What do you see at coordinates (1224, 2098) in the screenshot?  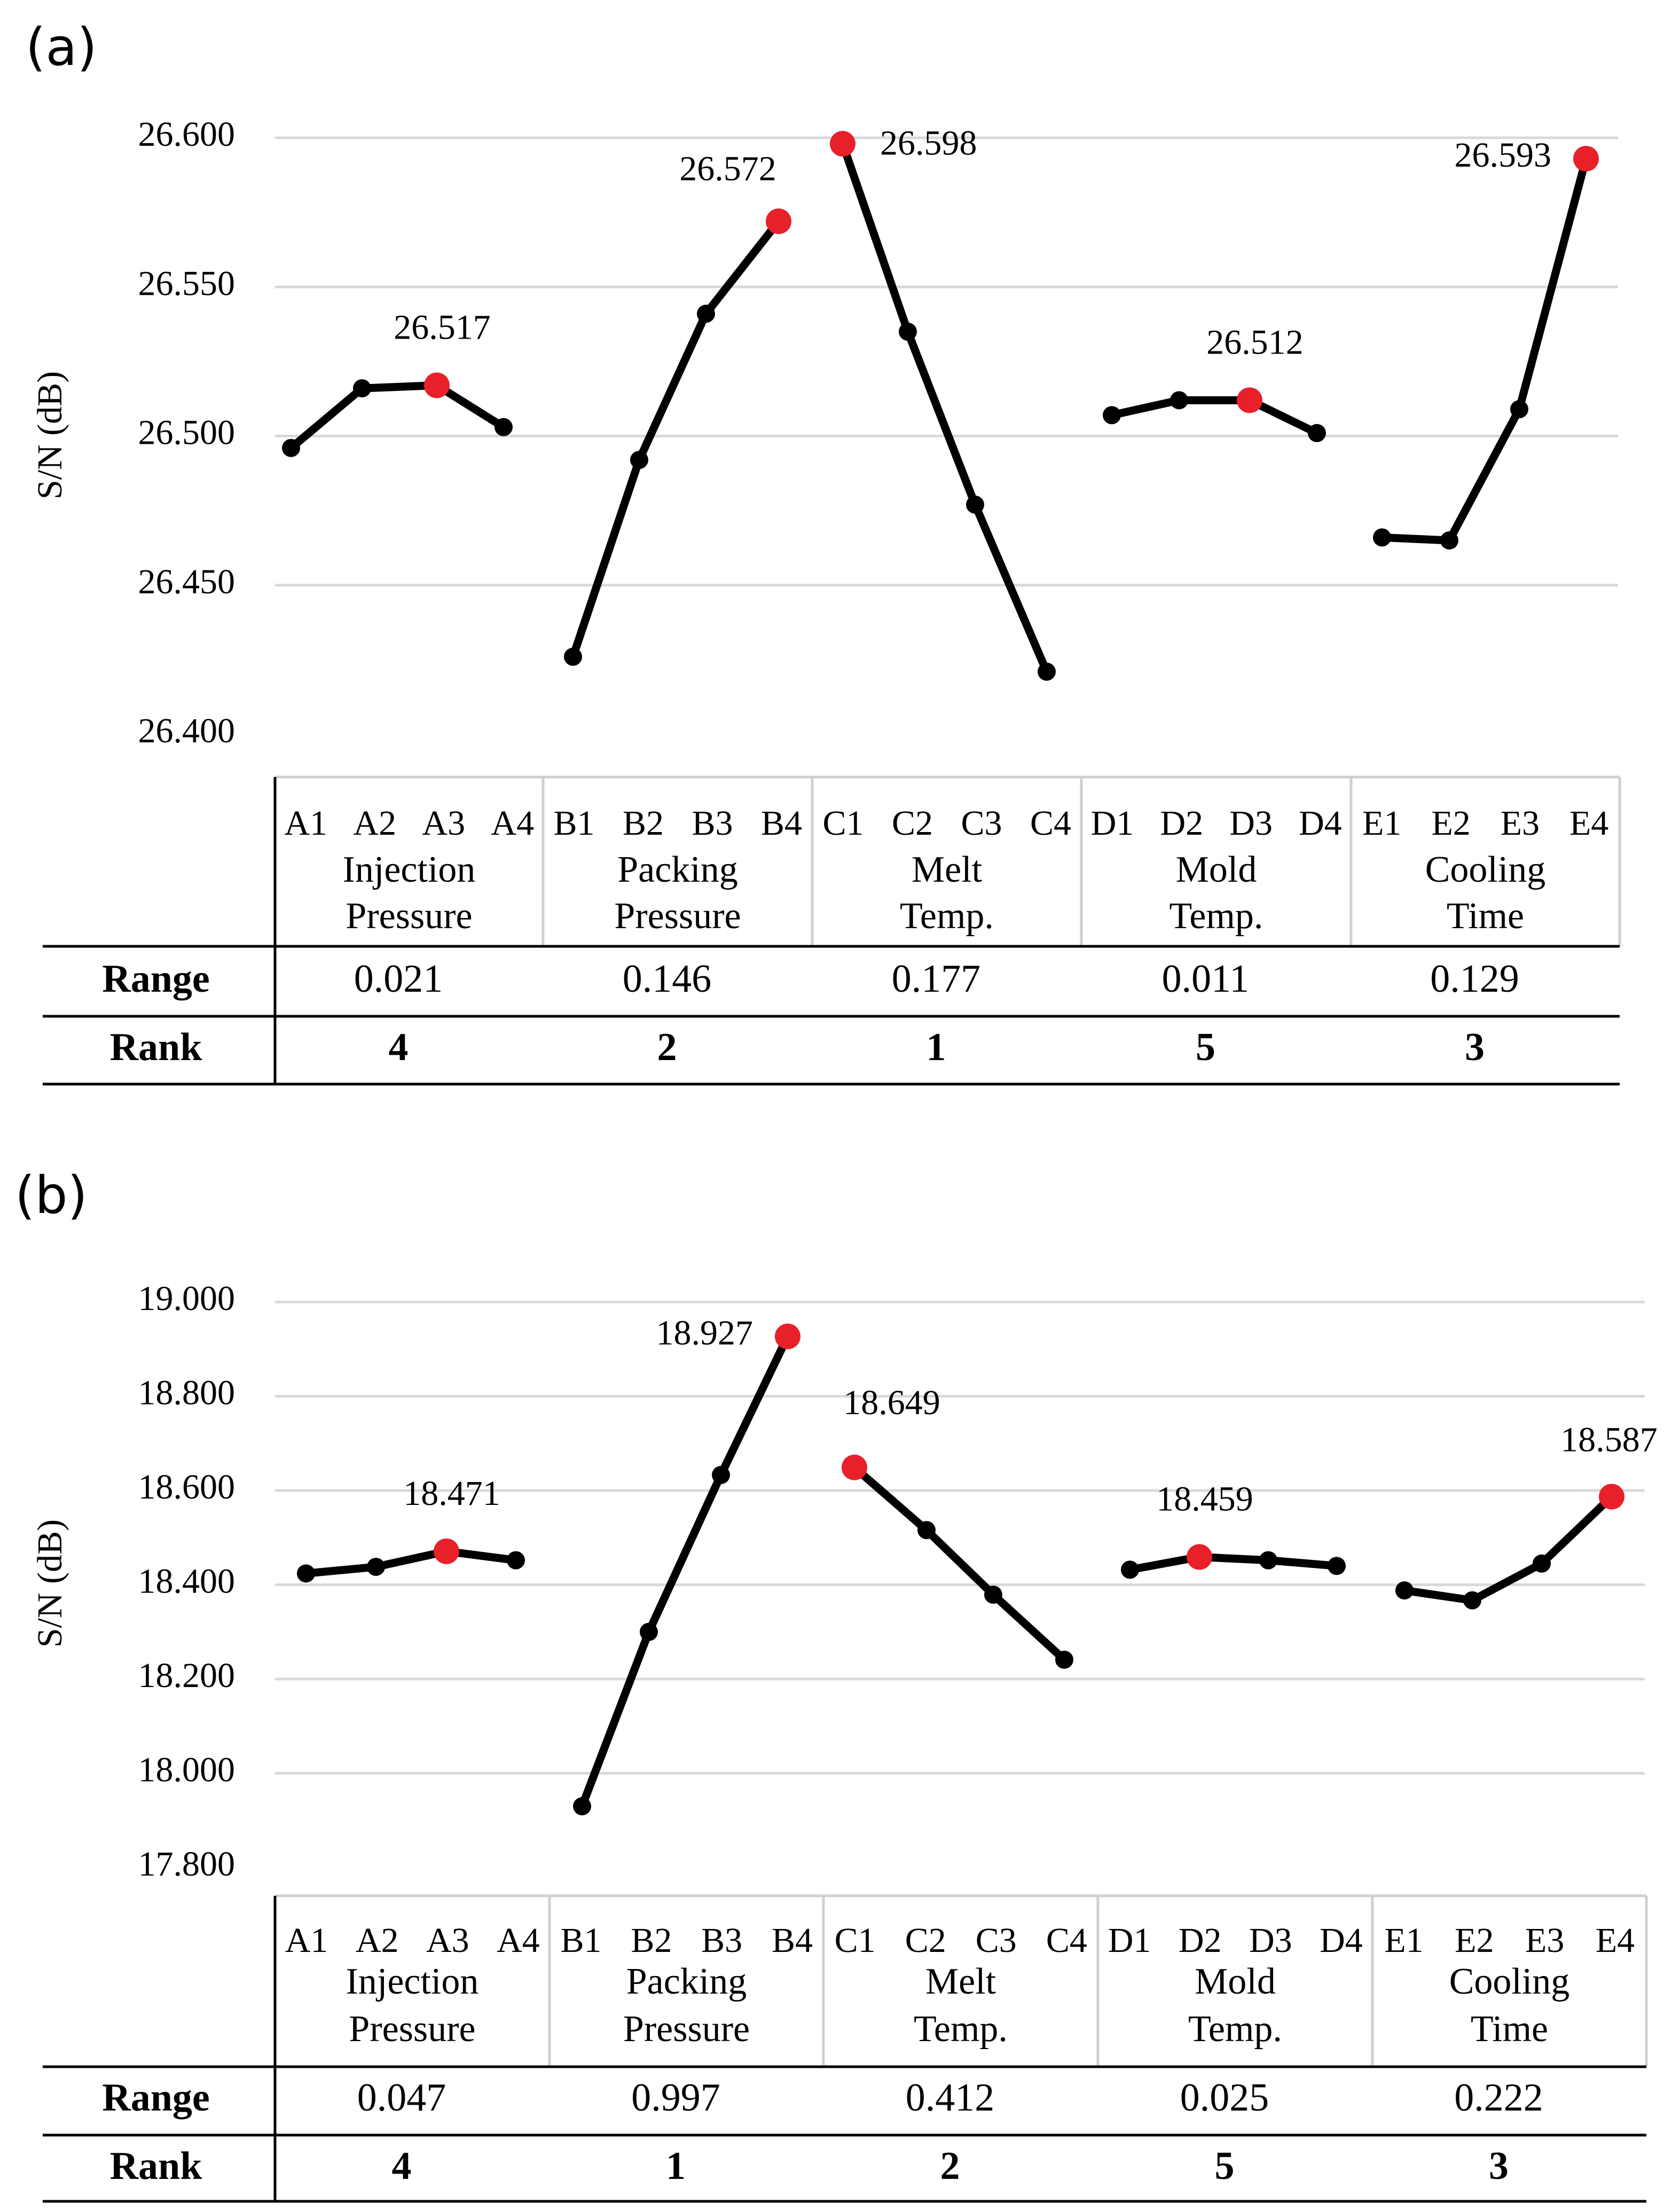 I see `range-value: 0.025` at bounding box center [1224, 2098].